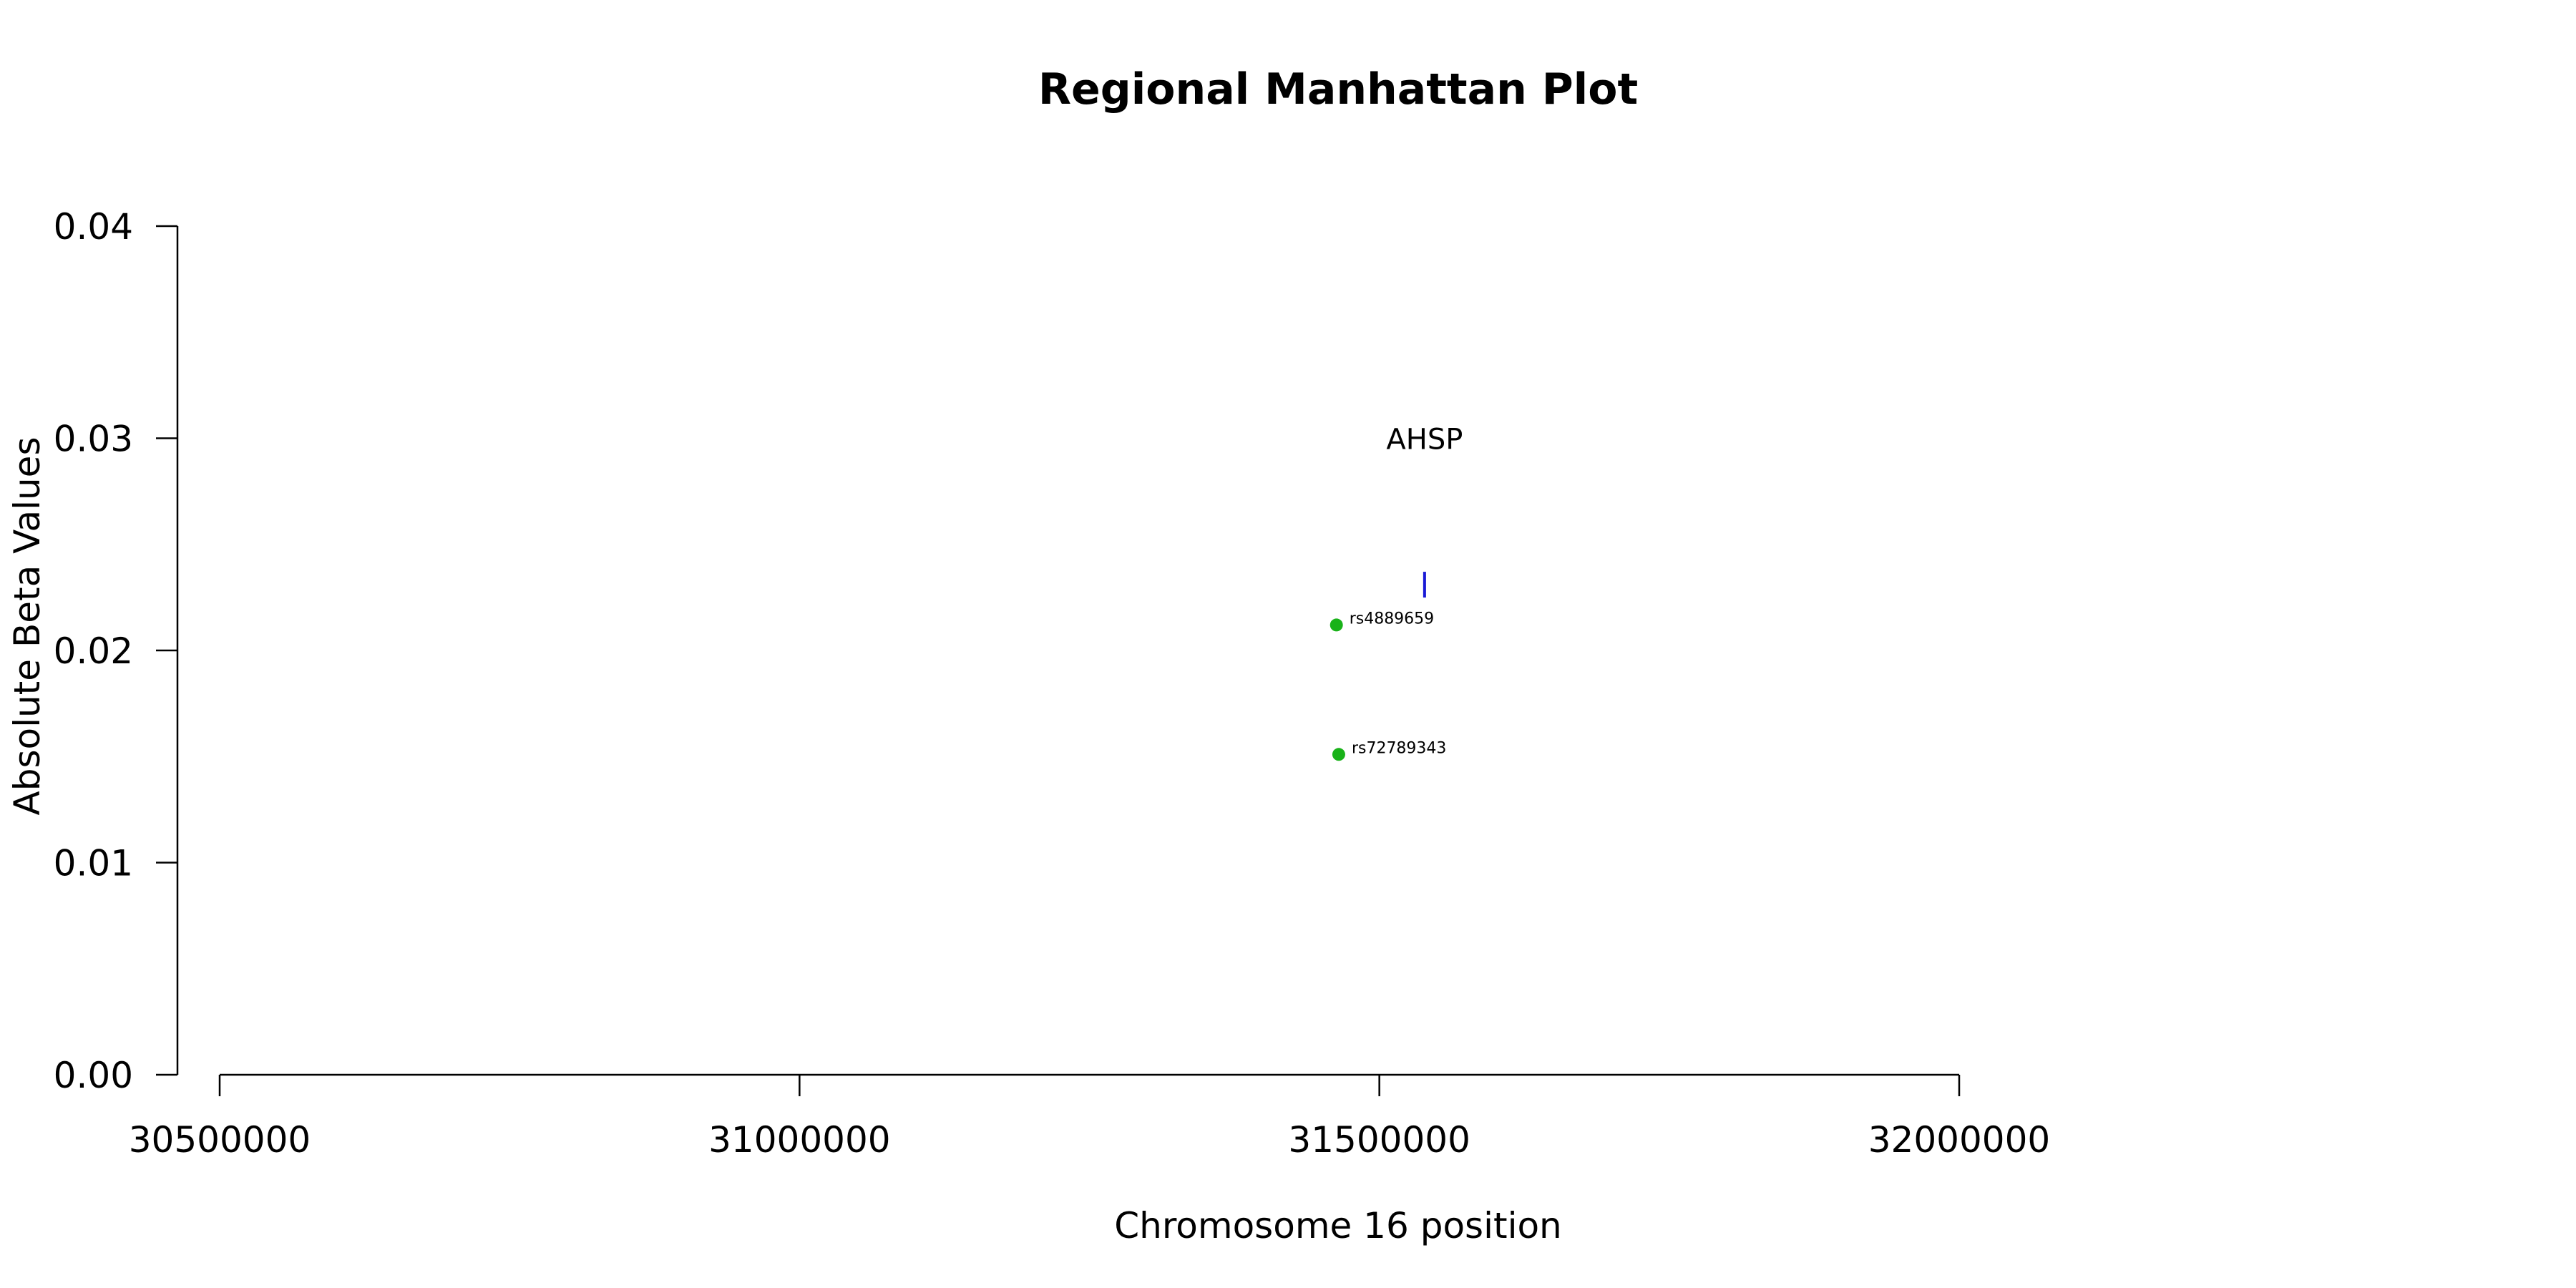 This screenshot has width=2576, height=1288. I want to click on plot-marks: rs4889659 rs72789343 AHSP, so click(1396, 592).